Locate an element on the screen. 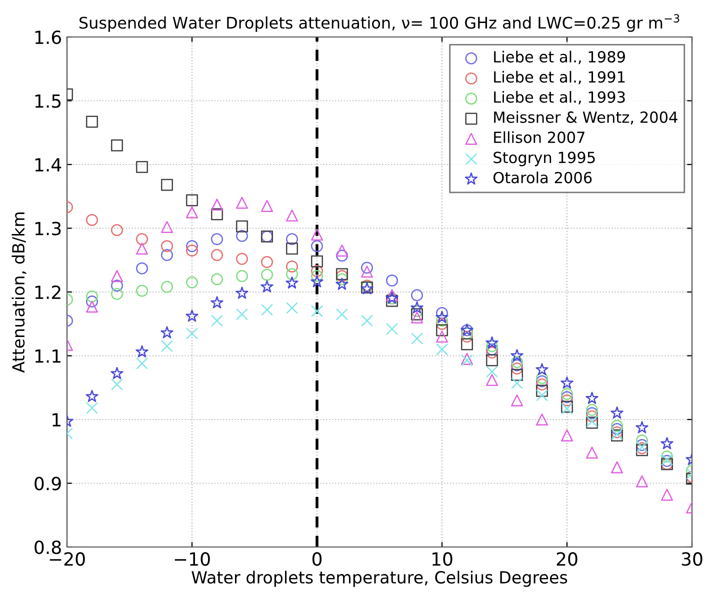 Image resolution: width=719 pixels, height=605 pixels. x-tick-label: 20 is located at coordinates (567, 559).